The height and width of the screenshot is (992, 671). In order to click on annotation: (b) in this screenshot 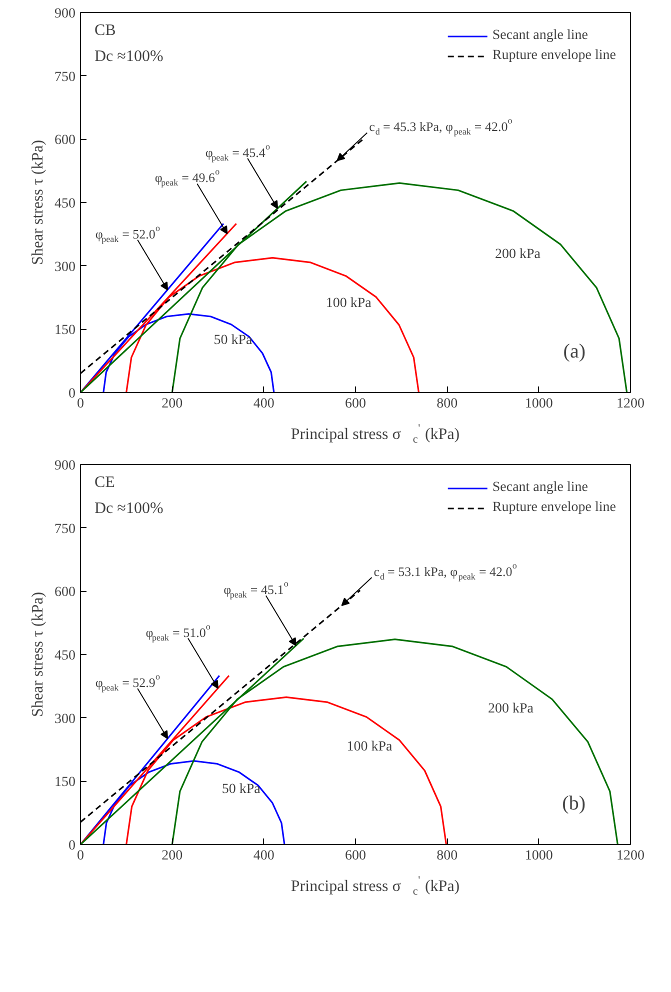, I will do `click(574, 803)`.